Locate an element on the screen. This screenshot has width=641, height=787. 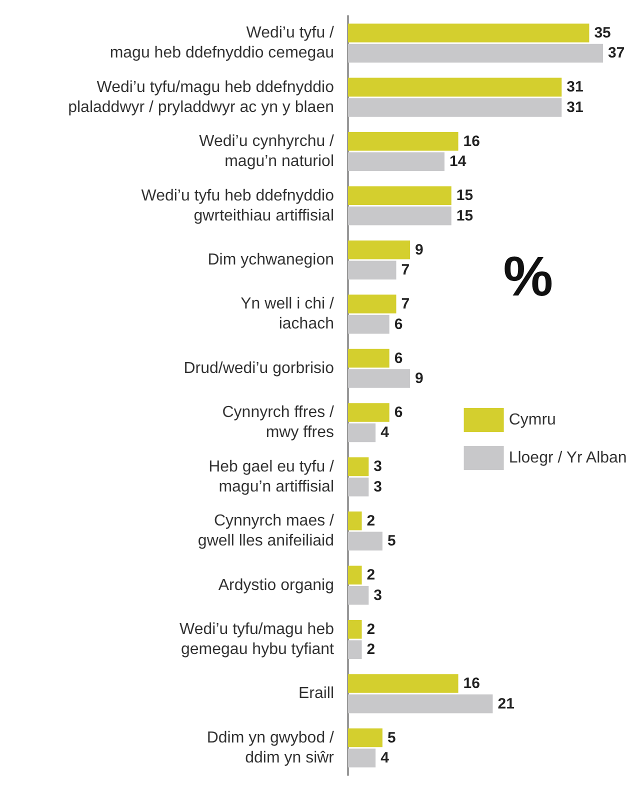
data-label: 14 is located at coordinates (458, 161).